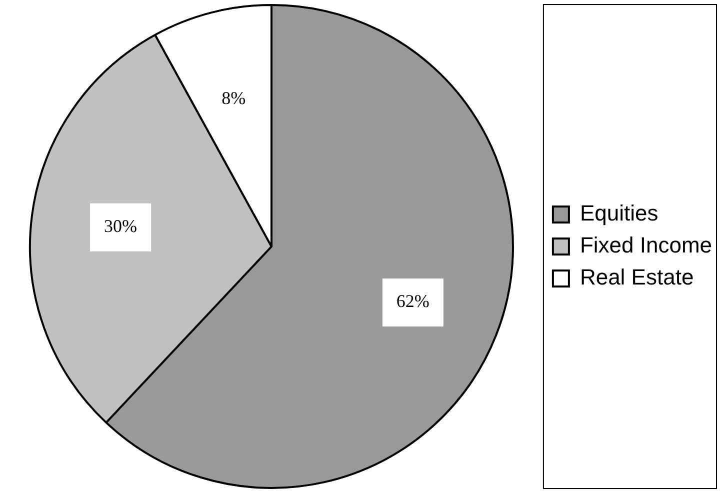 This screenshot has width=726, height=491. I want to click on data-label: 8%, so click(234, 98).